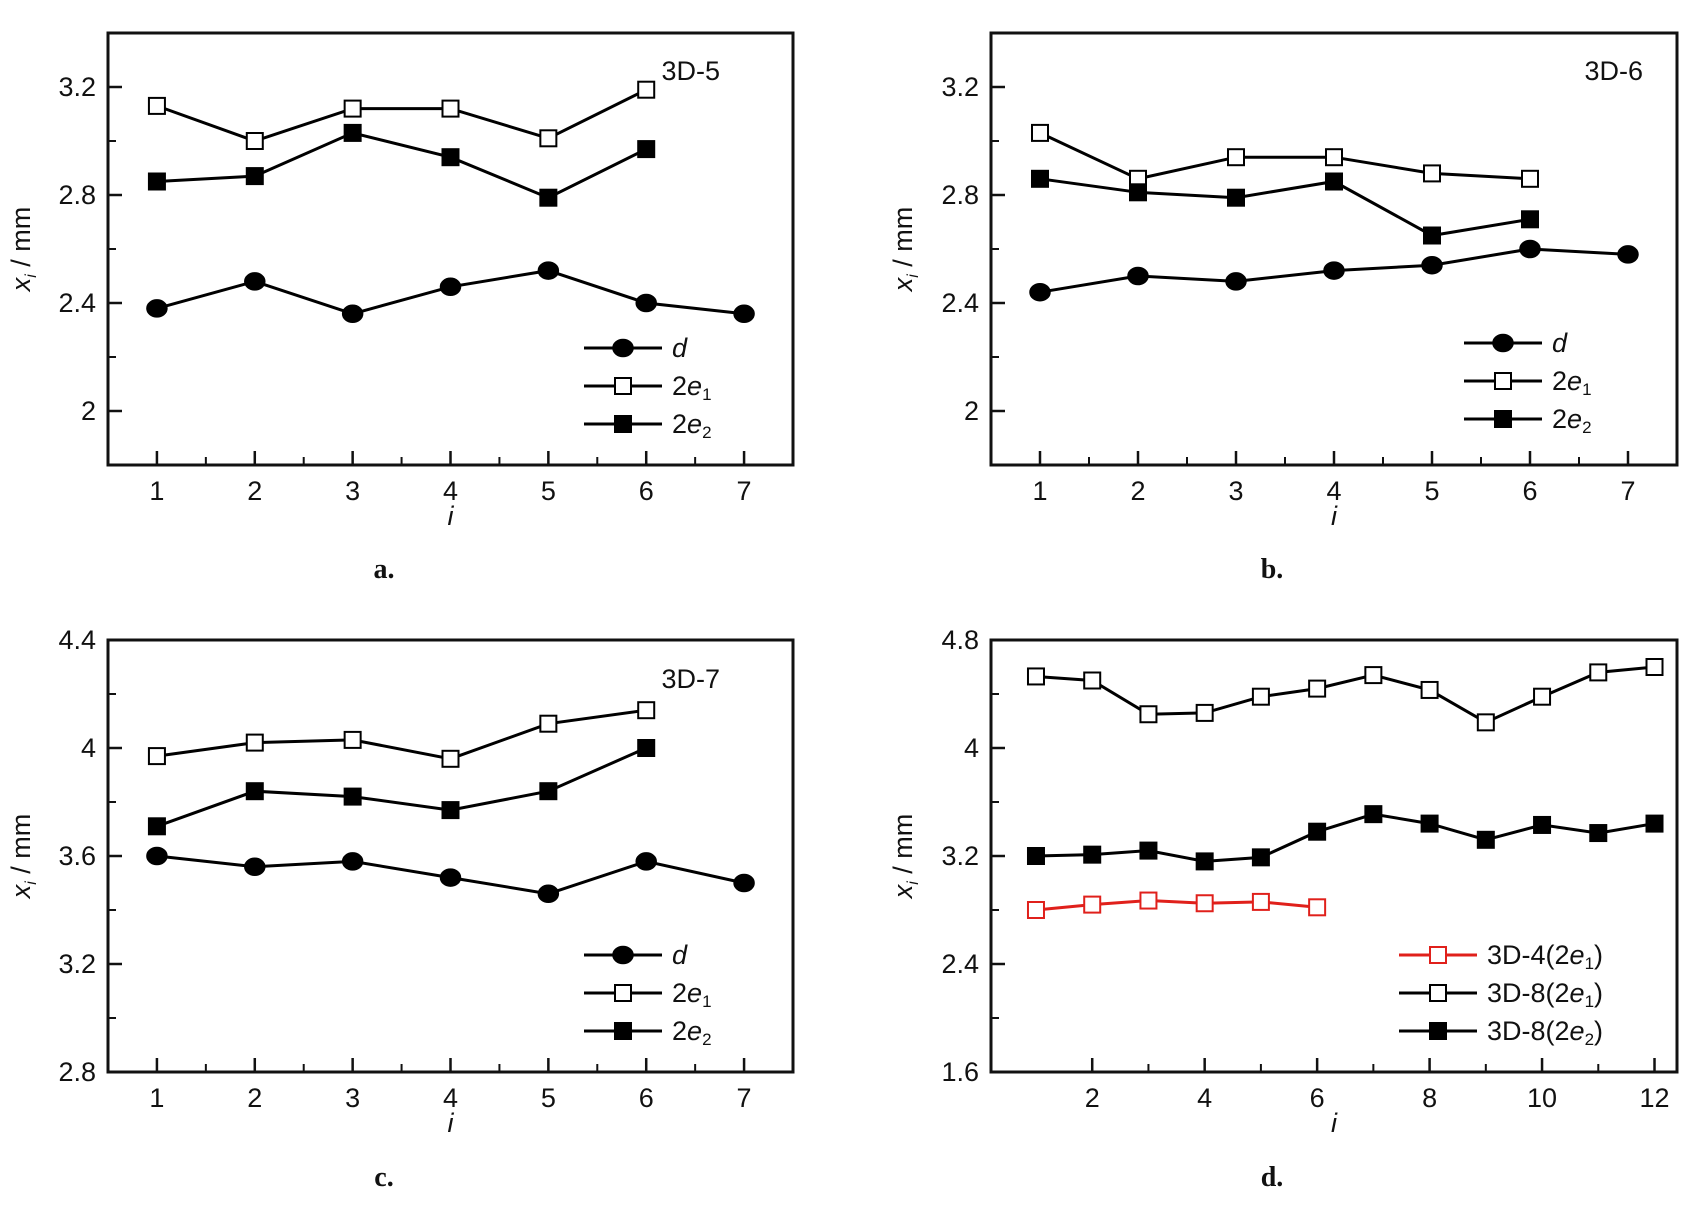  Describe the element at coordinates (690, 679) in the screenshot. I see `panel-tag: 3D-7` at that location.